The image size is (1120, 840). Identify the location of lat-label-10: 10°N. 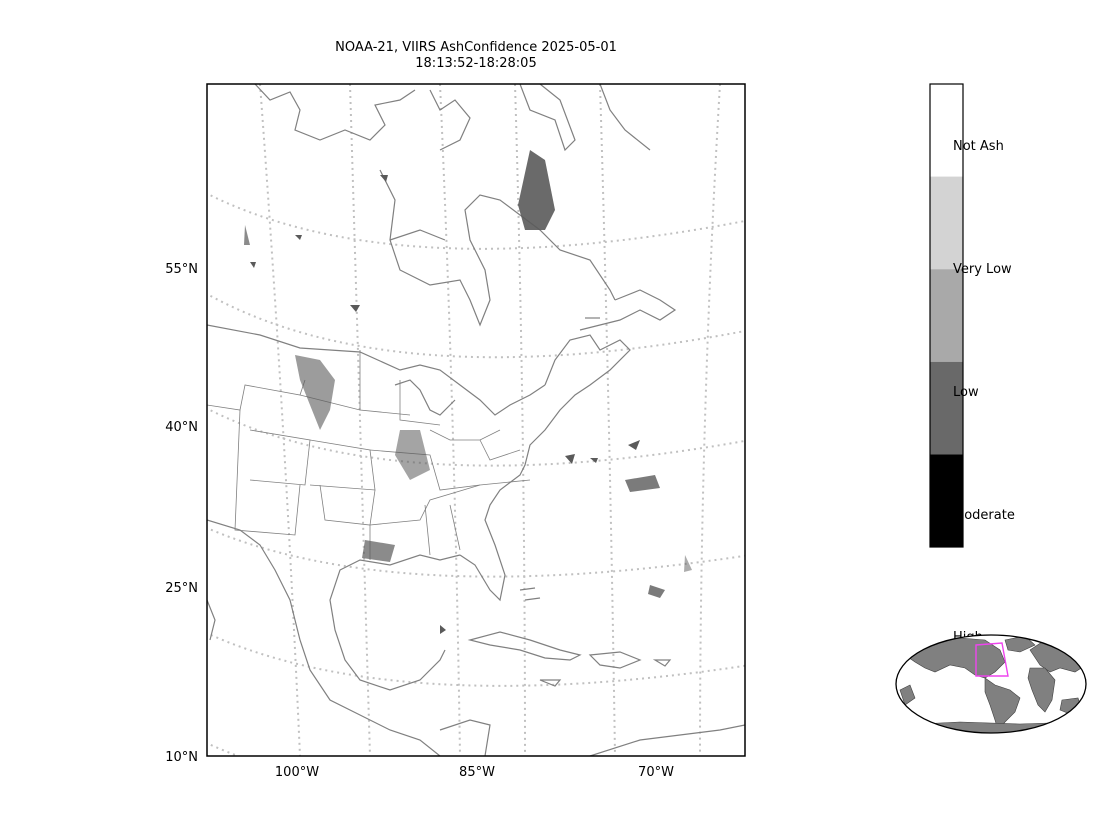
(181, 757).